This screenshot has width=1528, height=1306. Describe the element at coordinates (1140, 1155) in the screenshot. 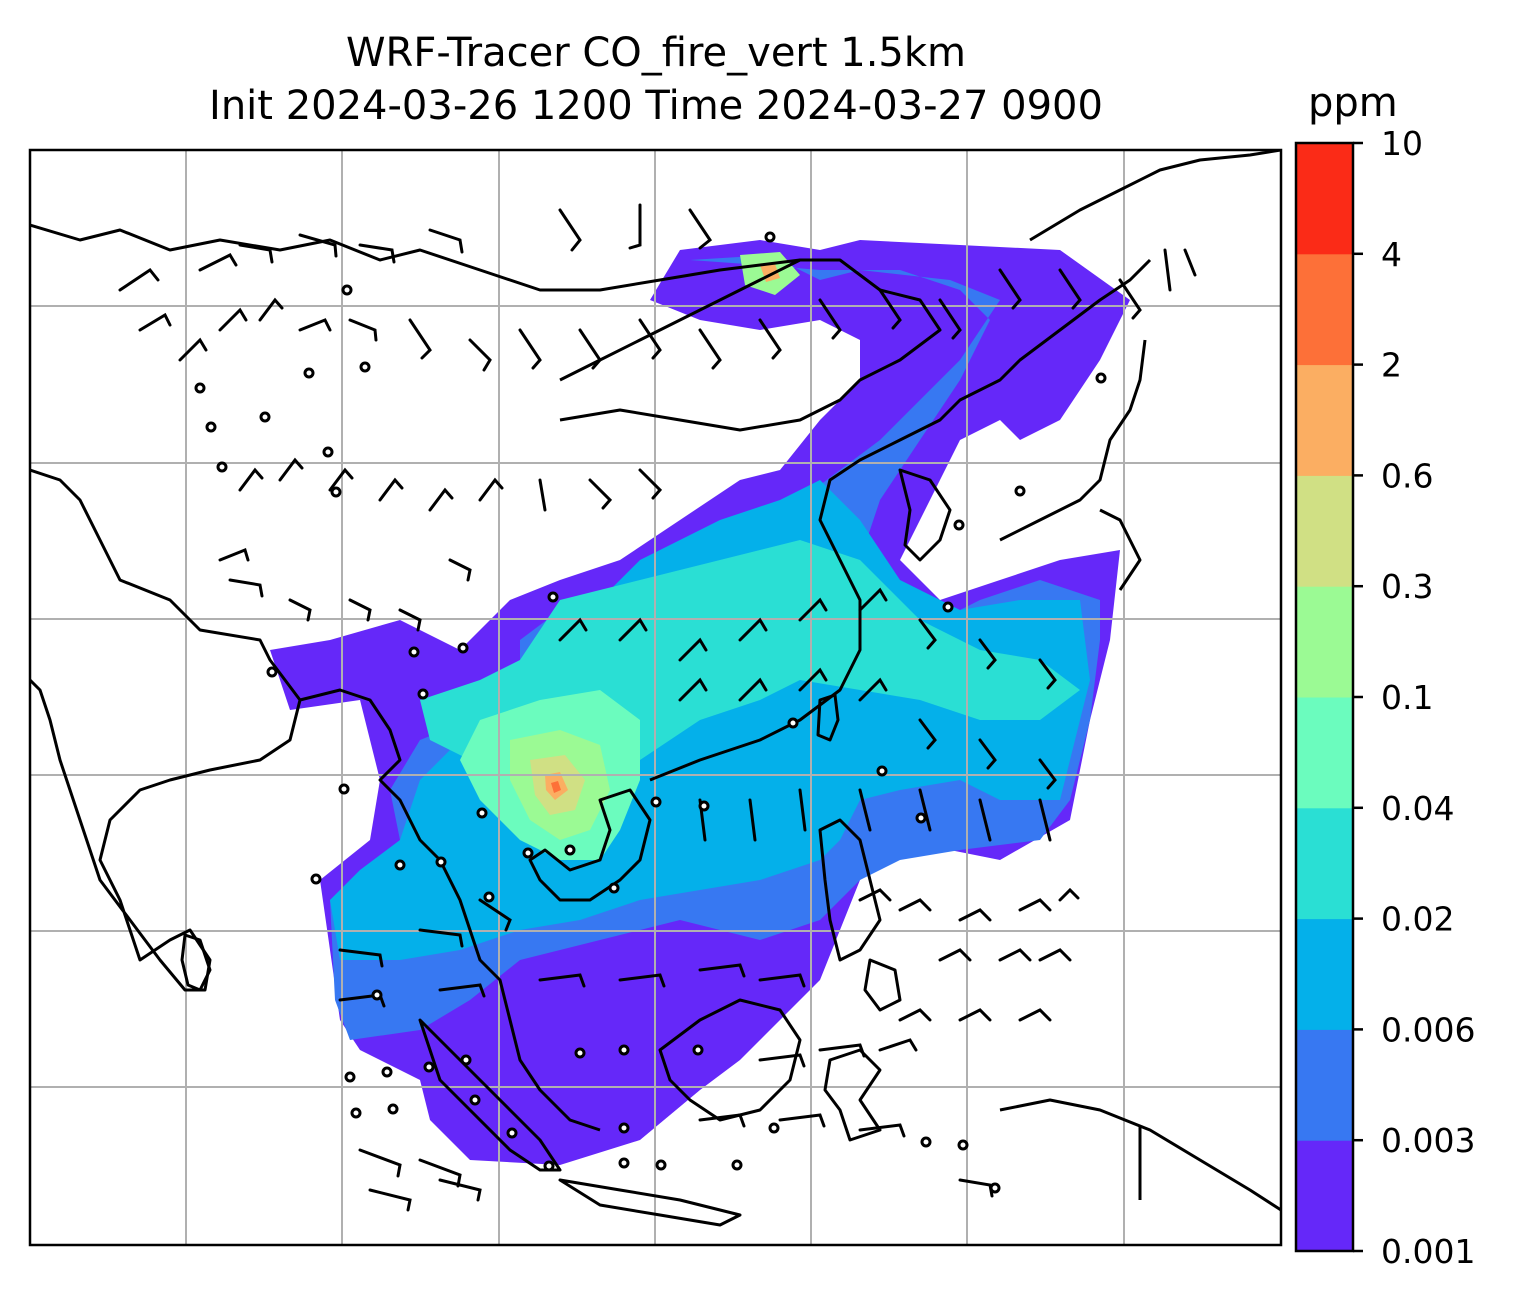

I see `new-guinea-island` at that location.